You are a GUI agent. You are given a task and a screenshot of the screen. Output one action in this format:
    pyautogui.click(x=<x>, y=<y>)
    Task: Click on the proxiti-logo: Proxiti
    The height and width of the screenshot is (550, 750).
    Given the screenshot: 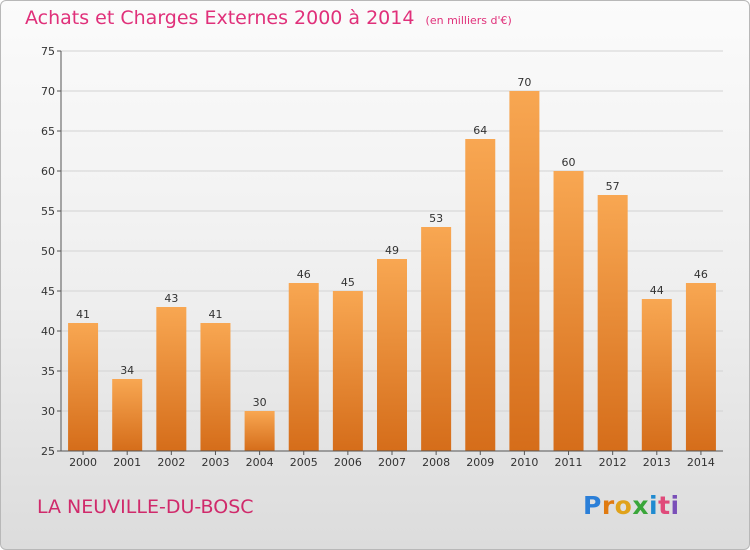 What is the action you would take?
    pyautogui.click(x=631, y=505)
    